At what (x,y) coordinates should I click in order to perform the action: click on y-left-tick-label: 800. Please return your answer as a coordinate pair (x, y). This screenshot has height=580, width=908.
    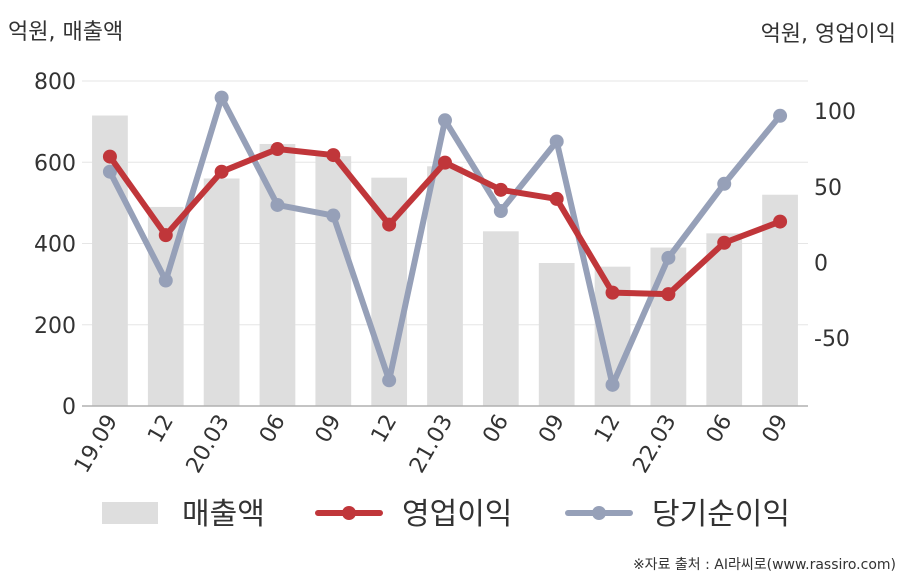
    Looking at the image, I should click on (55, 82).